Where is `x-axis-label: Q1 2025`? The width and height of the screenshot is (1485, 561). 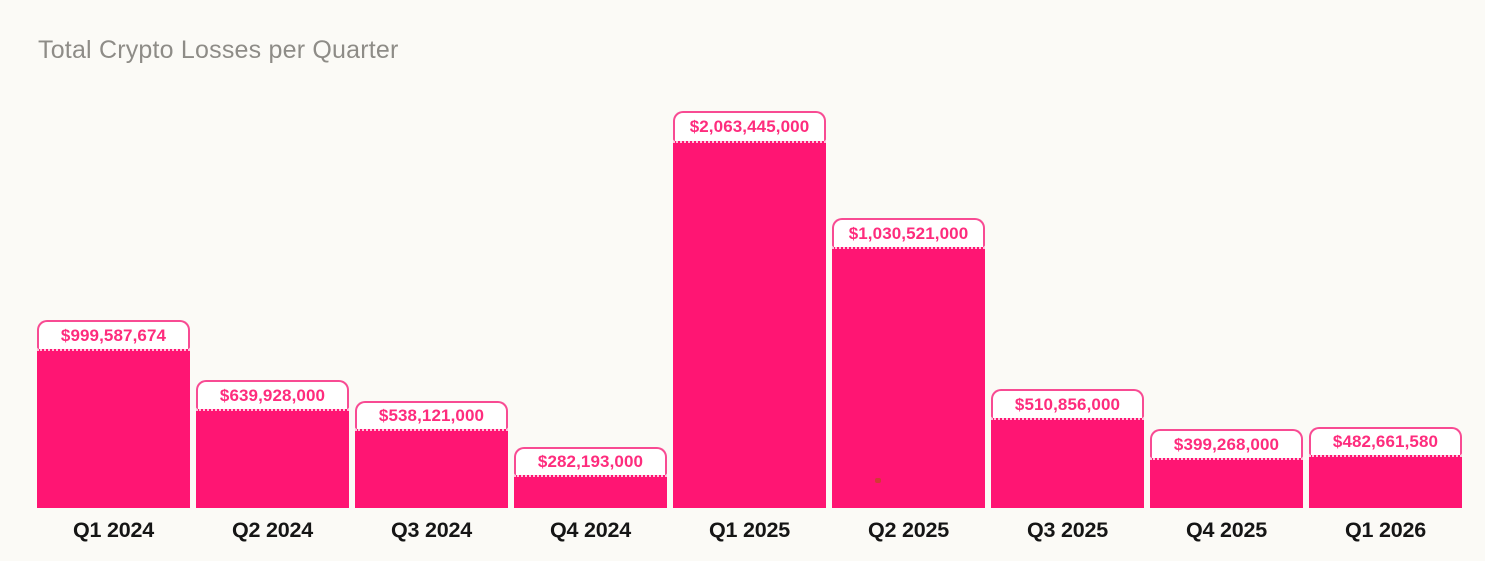 x-axis-label: Q1 2025 is located at coordinates (749, 530).